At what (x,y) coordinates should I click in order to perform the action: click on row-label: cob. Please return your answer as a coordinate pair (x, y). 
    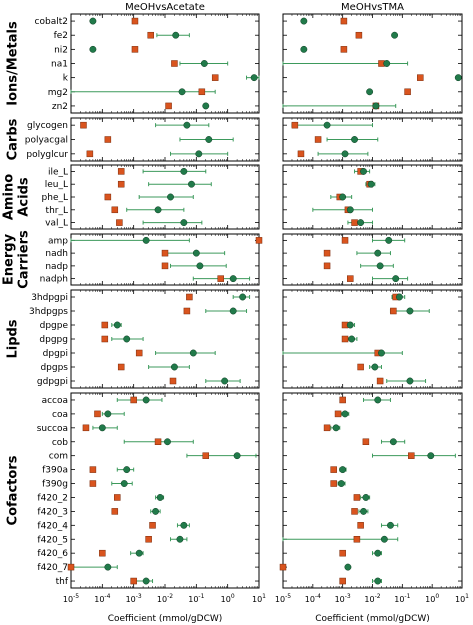
    Looking at the image, I should click on (60, 443).